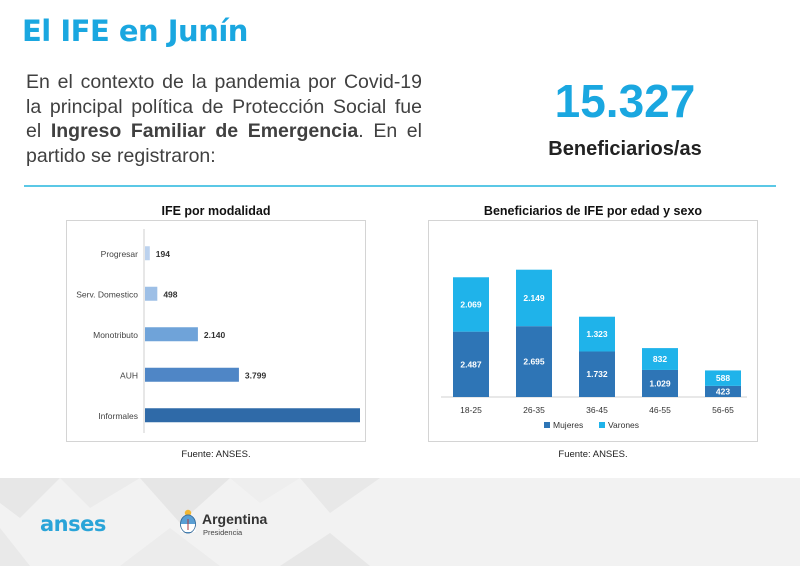 The image size is (800, 566). I want to click on argentina-logo-text: Argentina, so click(235, 519).